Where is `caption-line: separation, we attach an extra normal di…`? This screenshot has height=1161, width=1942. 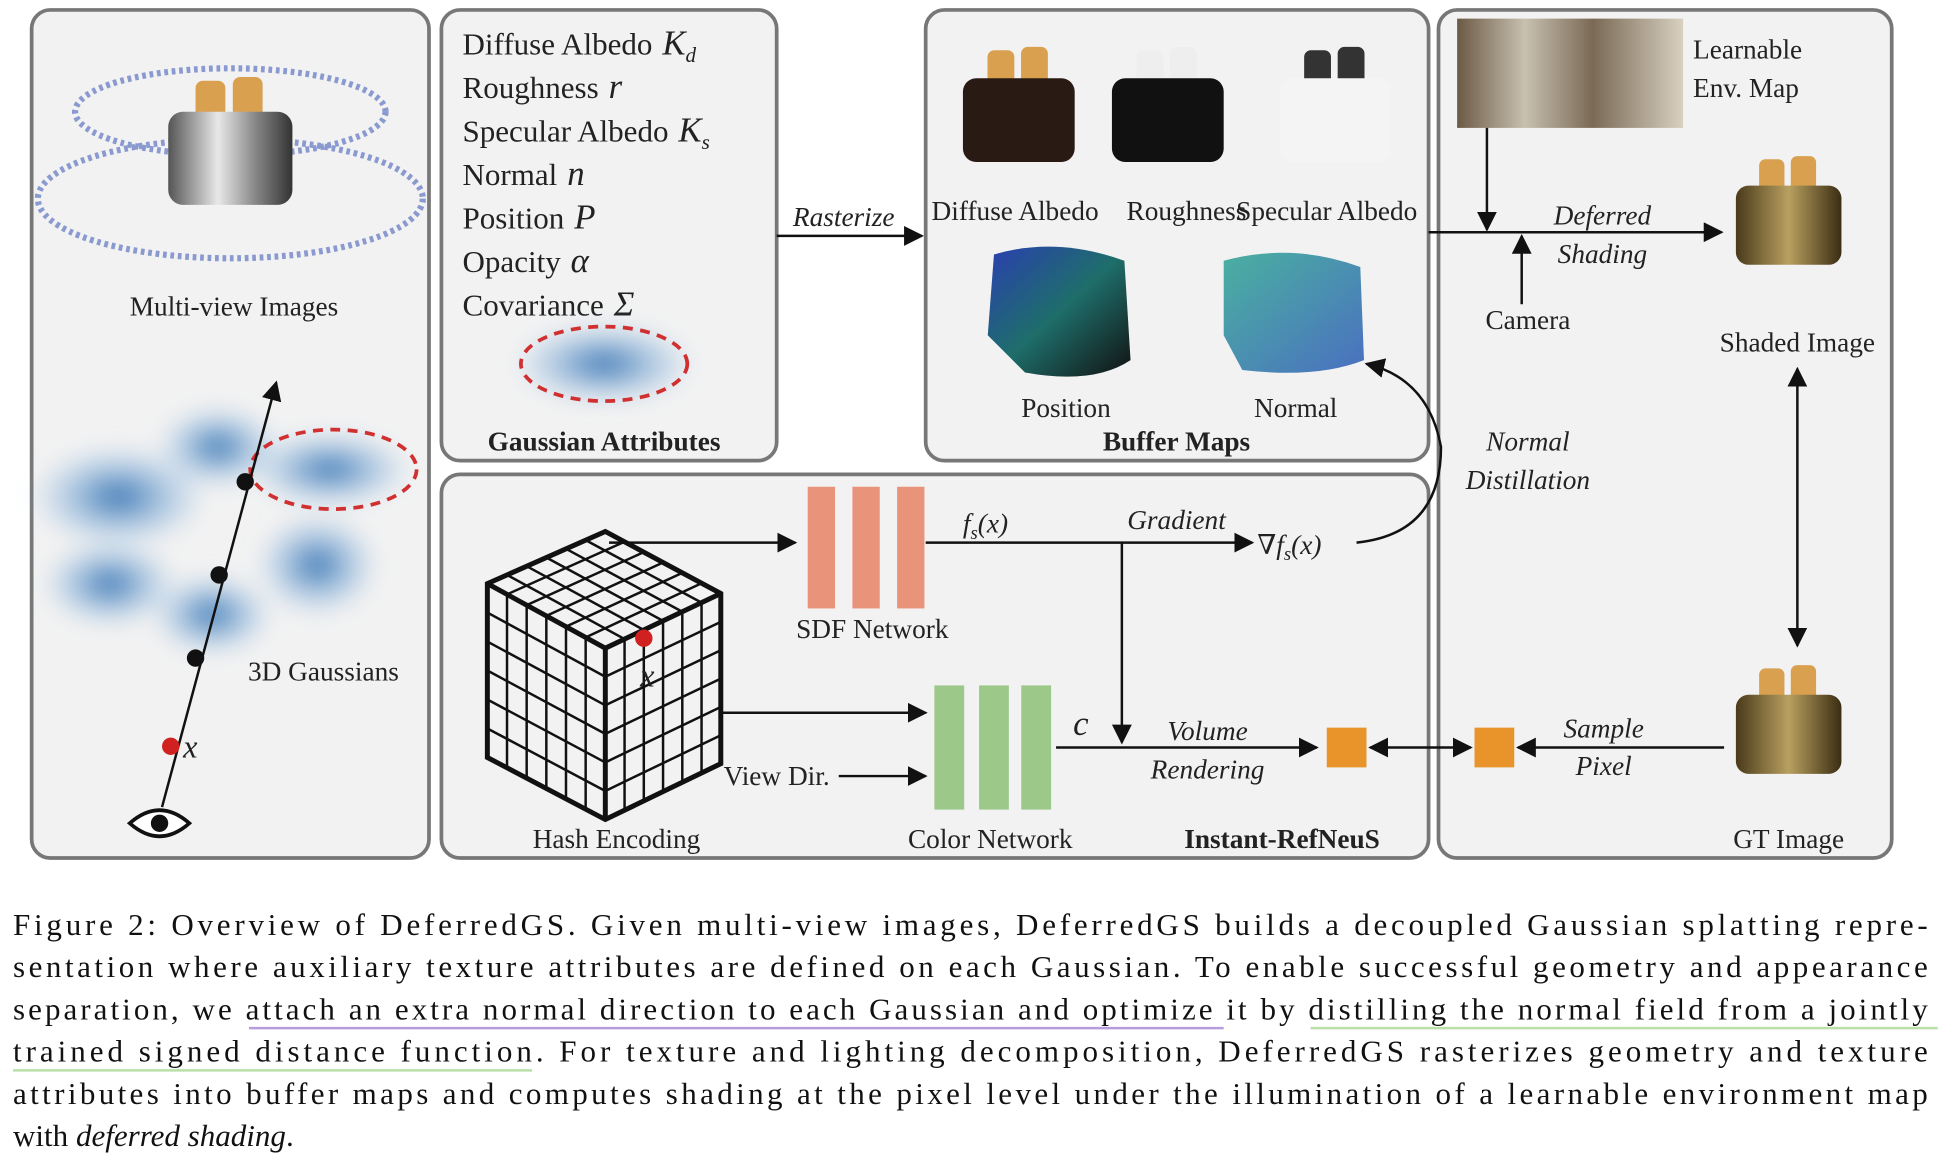
caption-line: separation, we attach an extra normal di… is located at coordinates (970, 1008).